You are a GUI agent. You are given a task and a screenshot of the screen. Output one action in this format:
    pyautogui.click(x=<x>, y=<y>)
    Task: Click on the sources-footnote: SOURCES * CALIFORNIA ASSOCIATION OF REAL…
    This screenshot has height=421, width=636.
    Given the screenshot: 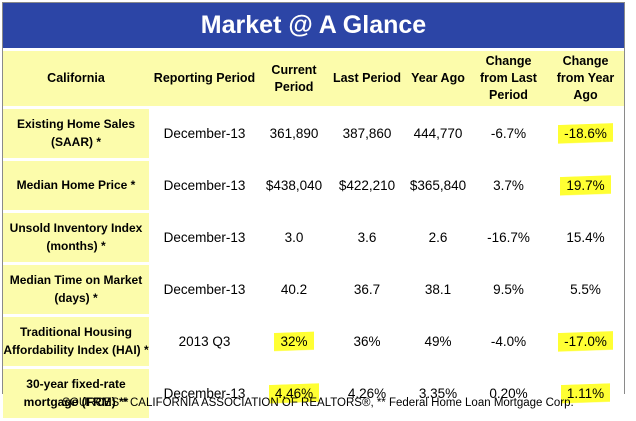 What is the action you would take?
    pyautogui.click(x=318, y=403)
    